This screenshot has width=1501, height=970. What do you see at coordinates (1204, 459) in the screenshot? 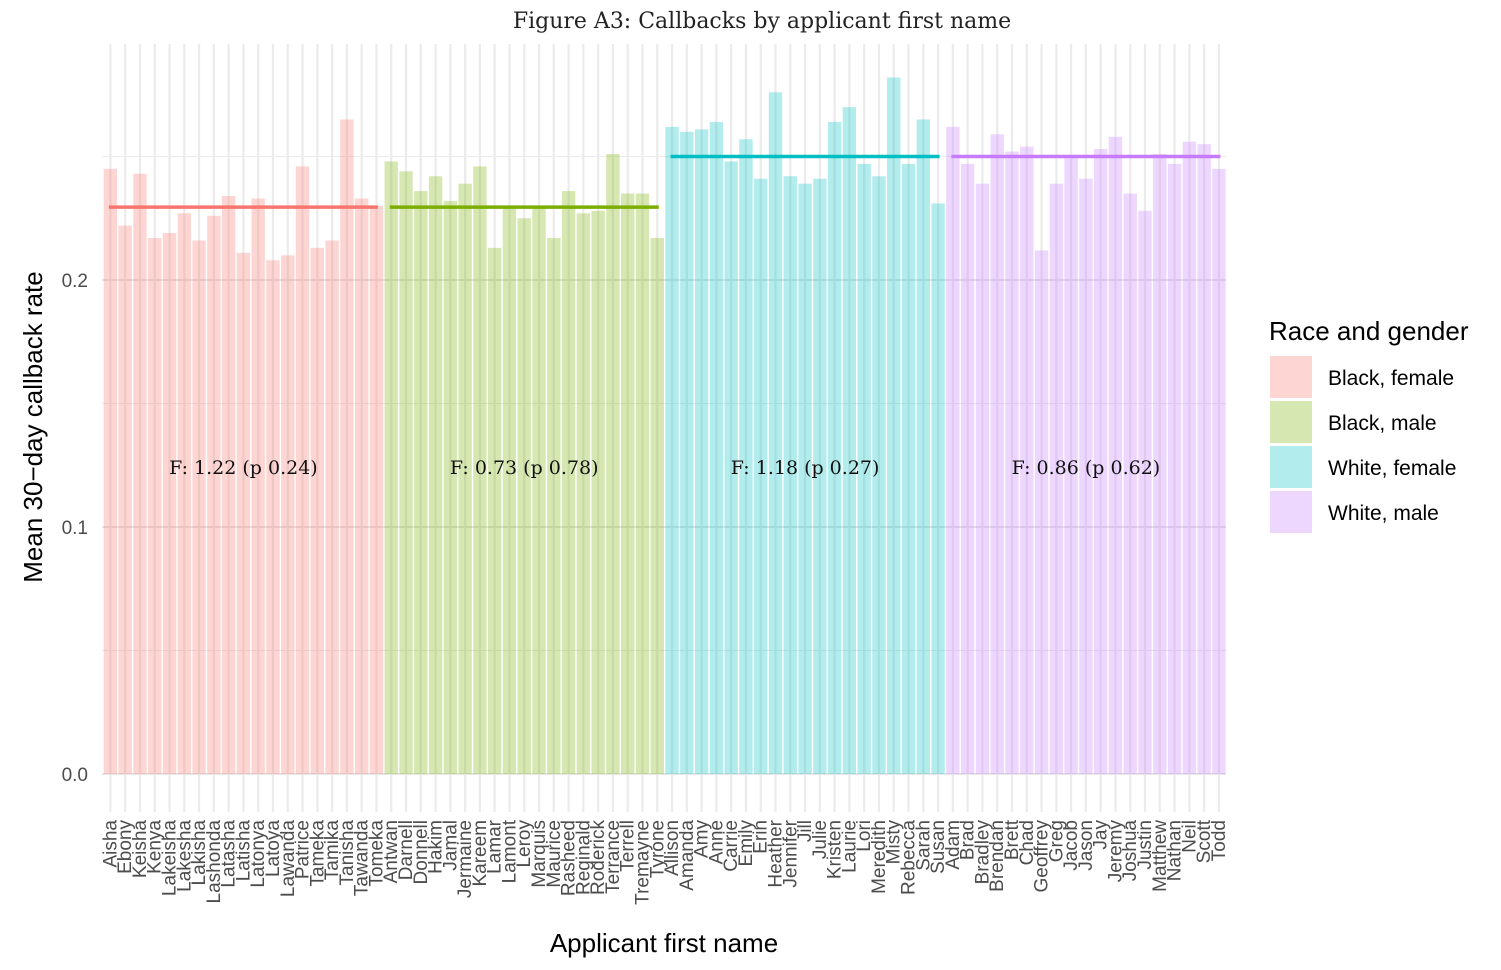
I see `bar-scott` at bounding box center [1204, 459].